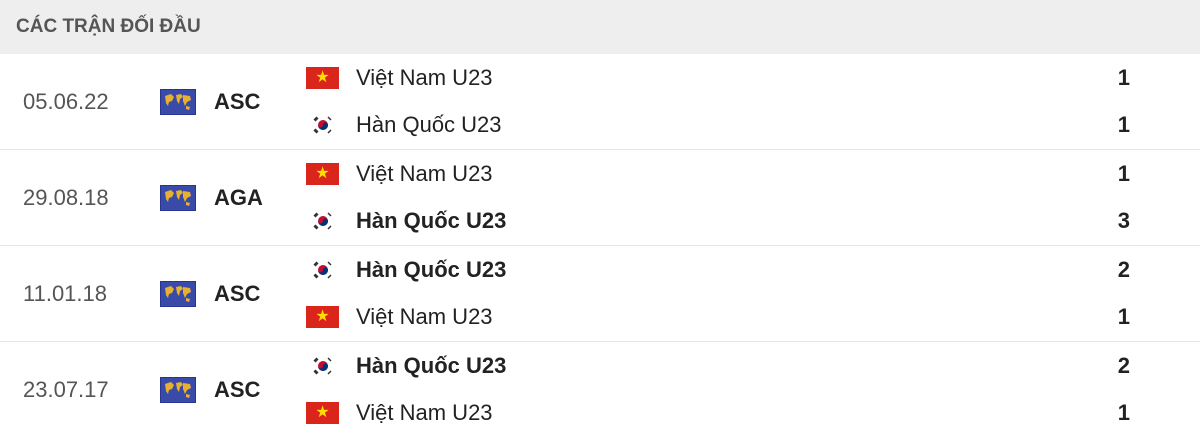  What do you see at coordinates (66, 197) in the screenshot?
I see `match-date: 29.08.18` at bounding box center [66, 197].